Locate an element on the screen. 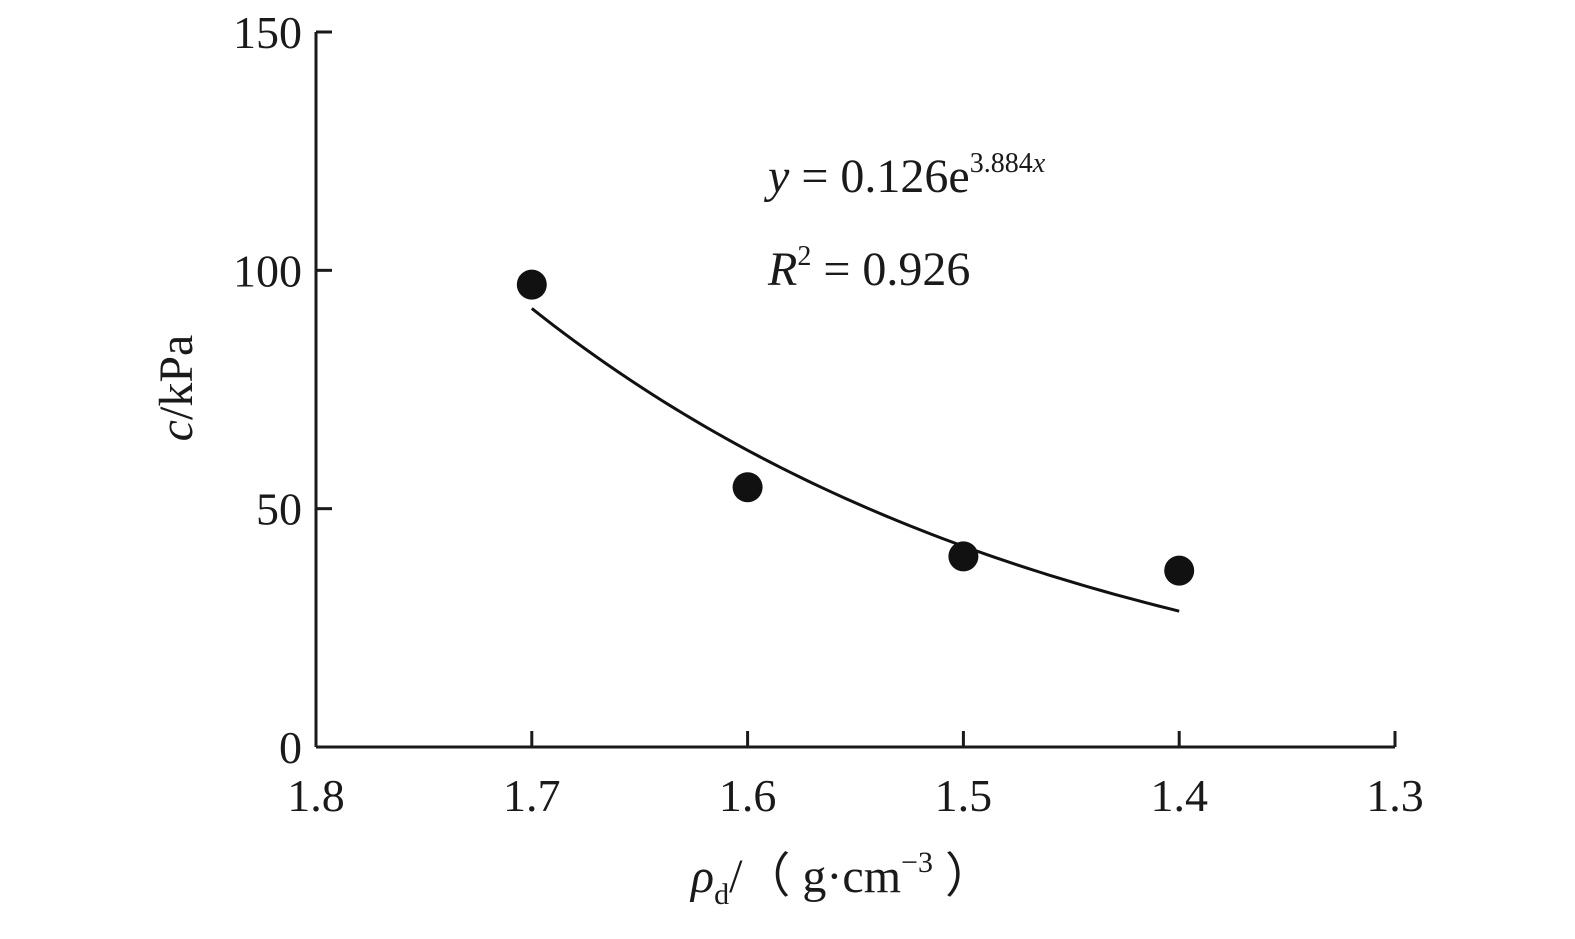 The width and height of the screenshot is (1575, 939). data-points is located at coordinates (855, 427).